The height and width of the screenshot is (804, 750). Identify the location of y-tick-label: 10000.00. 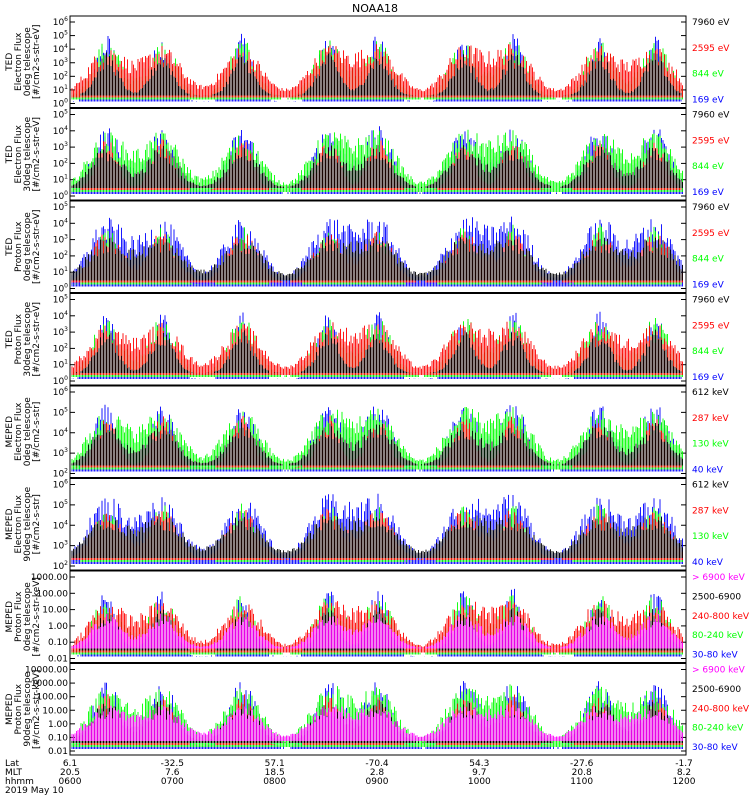
(46, 671).